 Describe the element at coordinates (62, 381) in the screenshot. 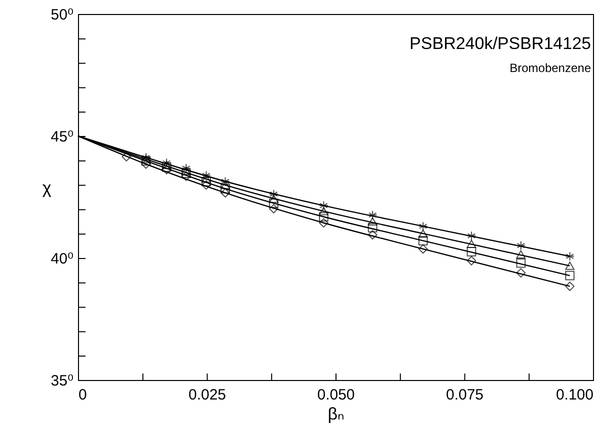

I see `y-tick-label: 35⁰` at that location.